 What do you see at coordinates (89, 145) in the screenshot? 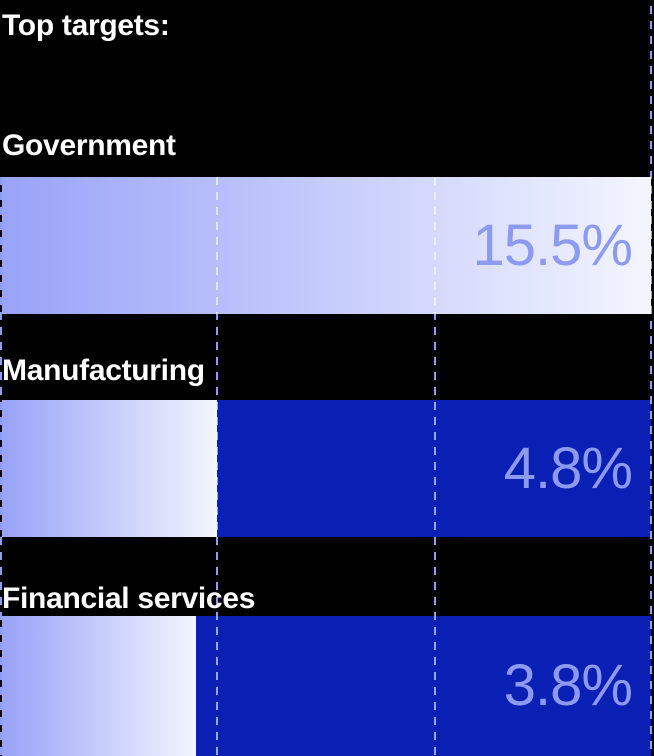
I see `category-label-government: Government` at bounding box center [89, 145].